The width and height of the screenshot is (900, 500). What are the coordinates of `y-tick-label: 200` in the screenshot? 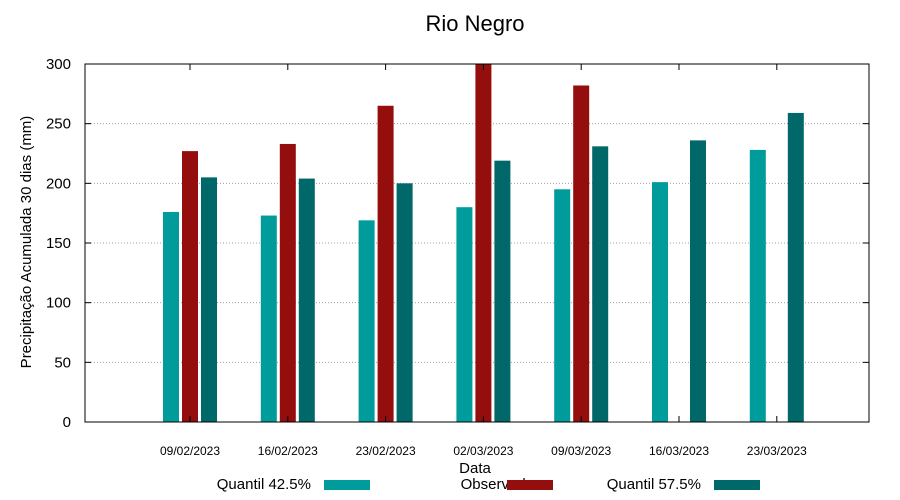 It's located at (58, 183).